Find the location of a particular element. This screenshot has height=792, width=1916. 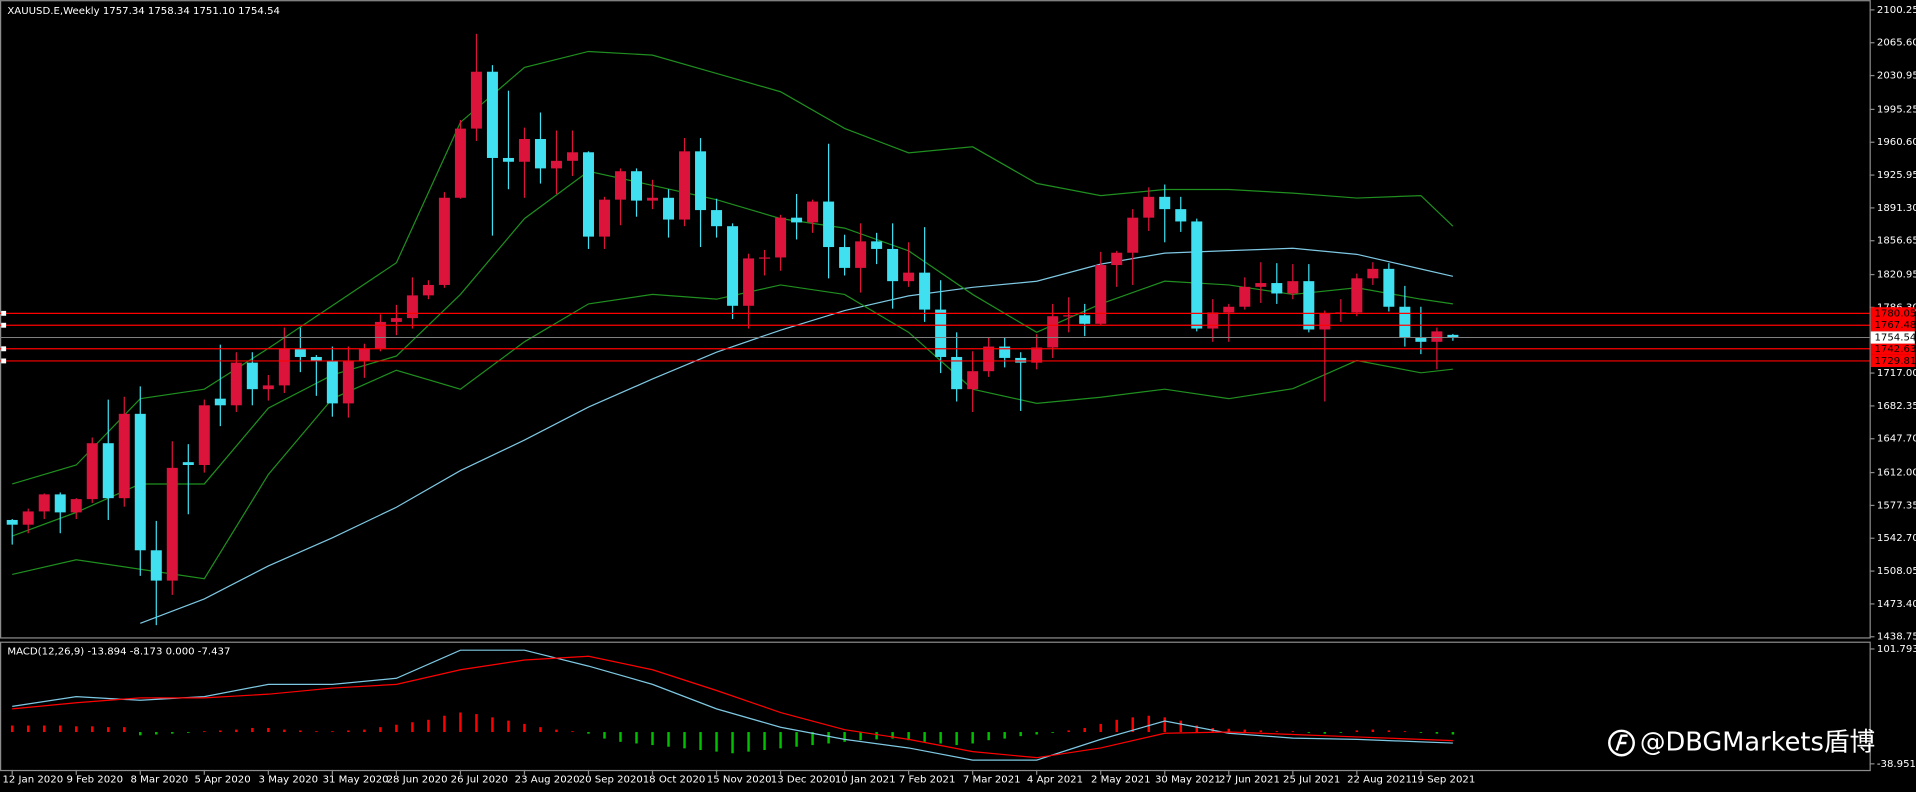

macd-y-tick-label: -38.951 is located at coordinates (1896, 764).